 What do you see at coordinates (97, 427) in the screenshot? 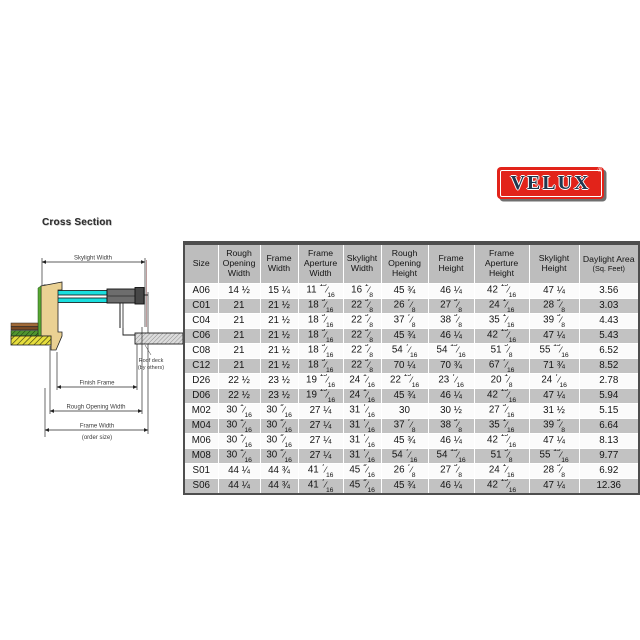
I see `dim-label-frame-width: Frame Width` at bounding box center [97, 427].